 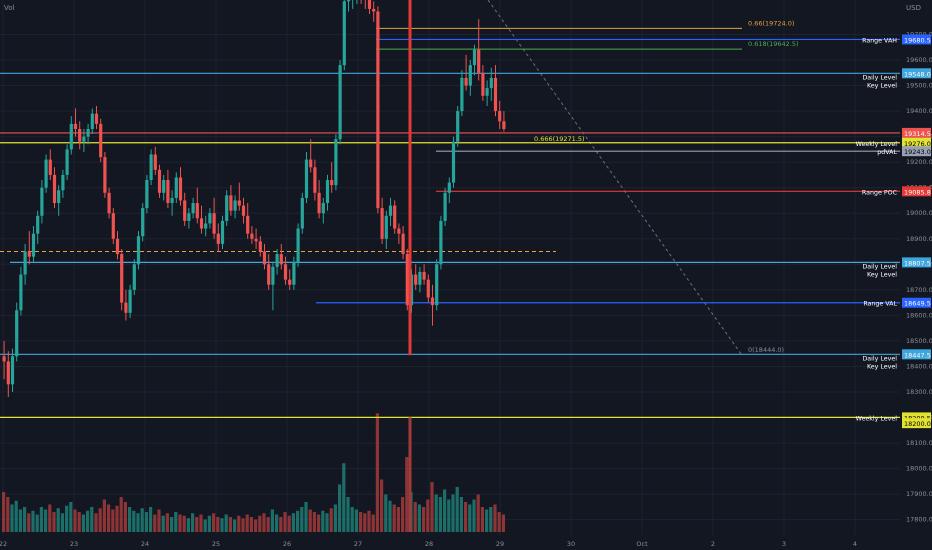 What do you see at coordinates (919, 494) in the screenshot?
I see `y-tick-label: 17900.0` at bounding box center [919, 494].